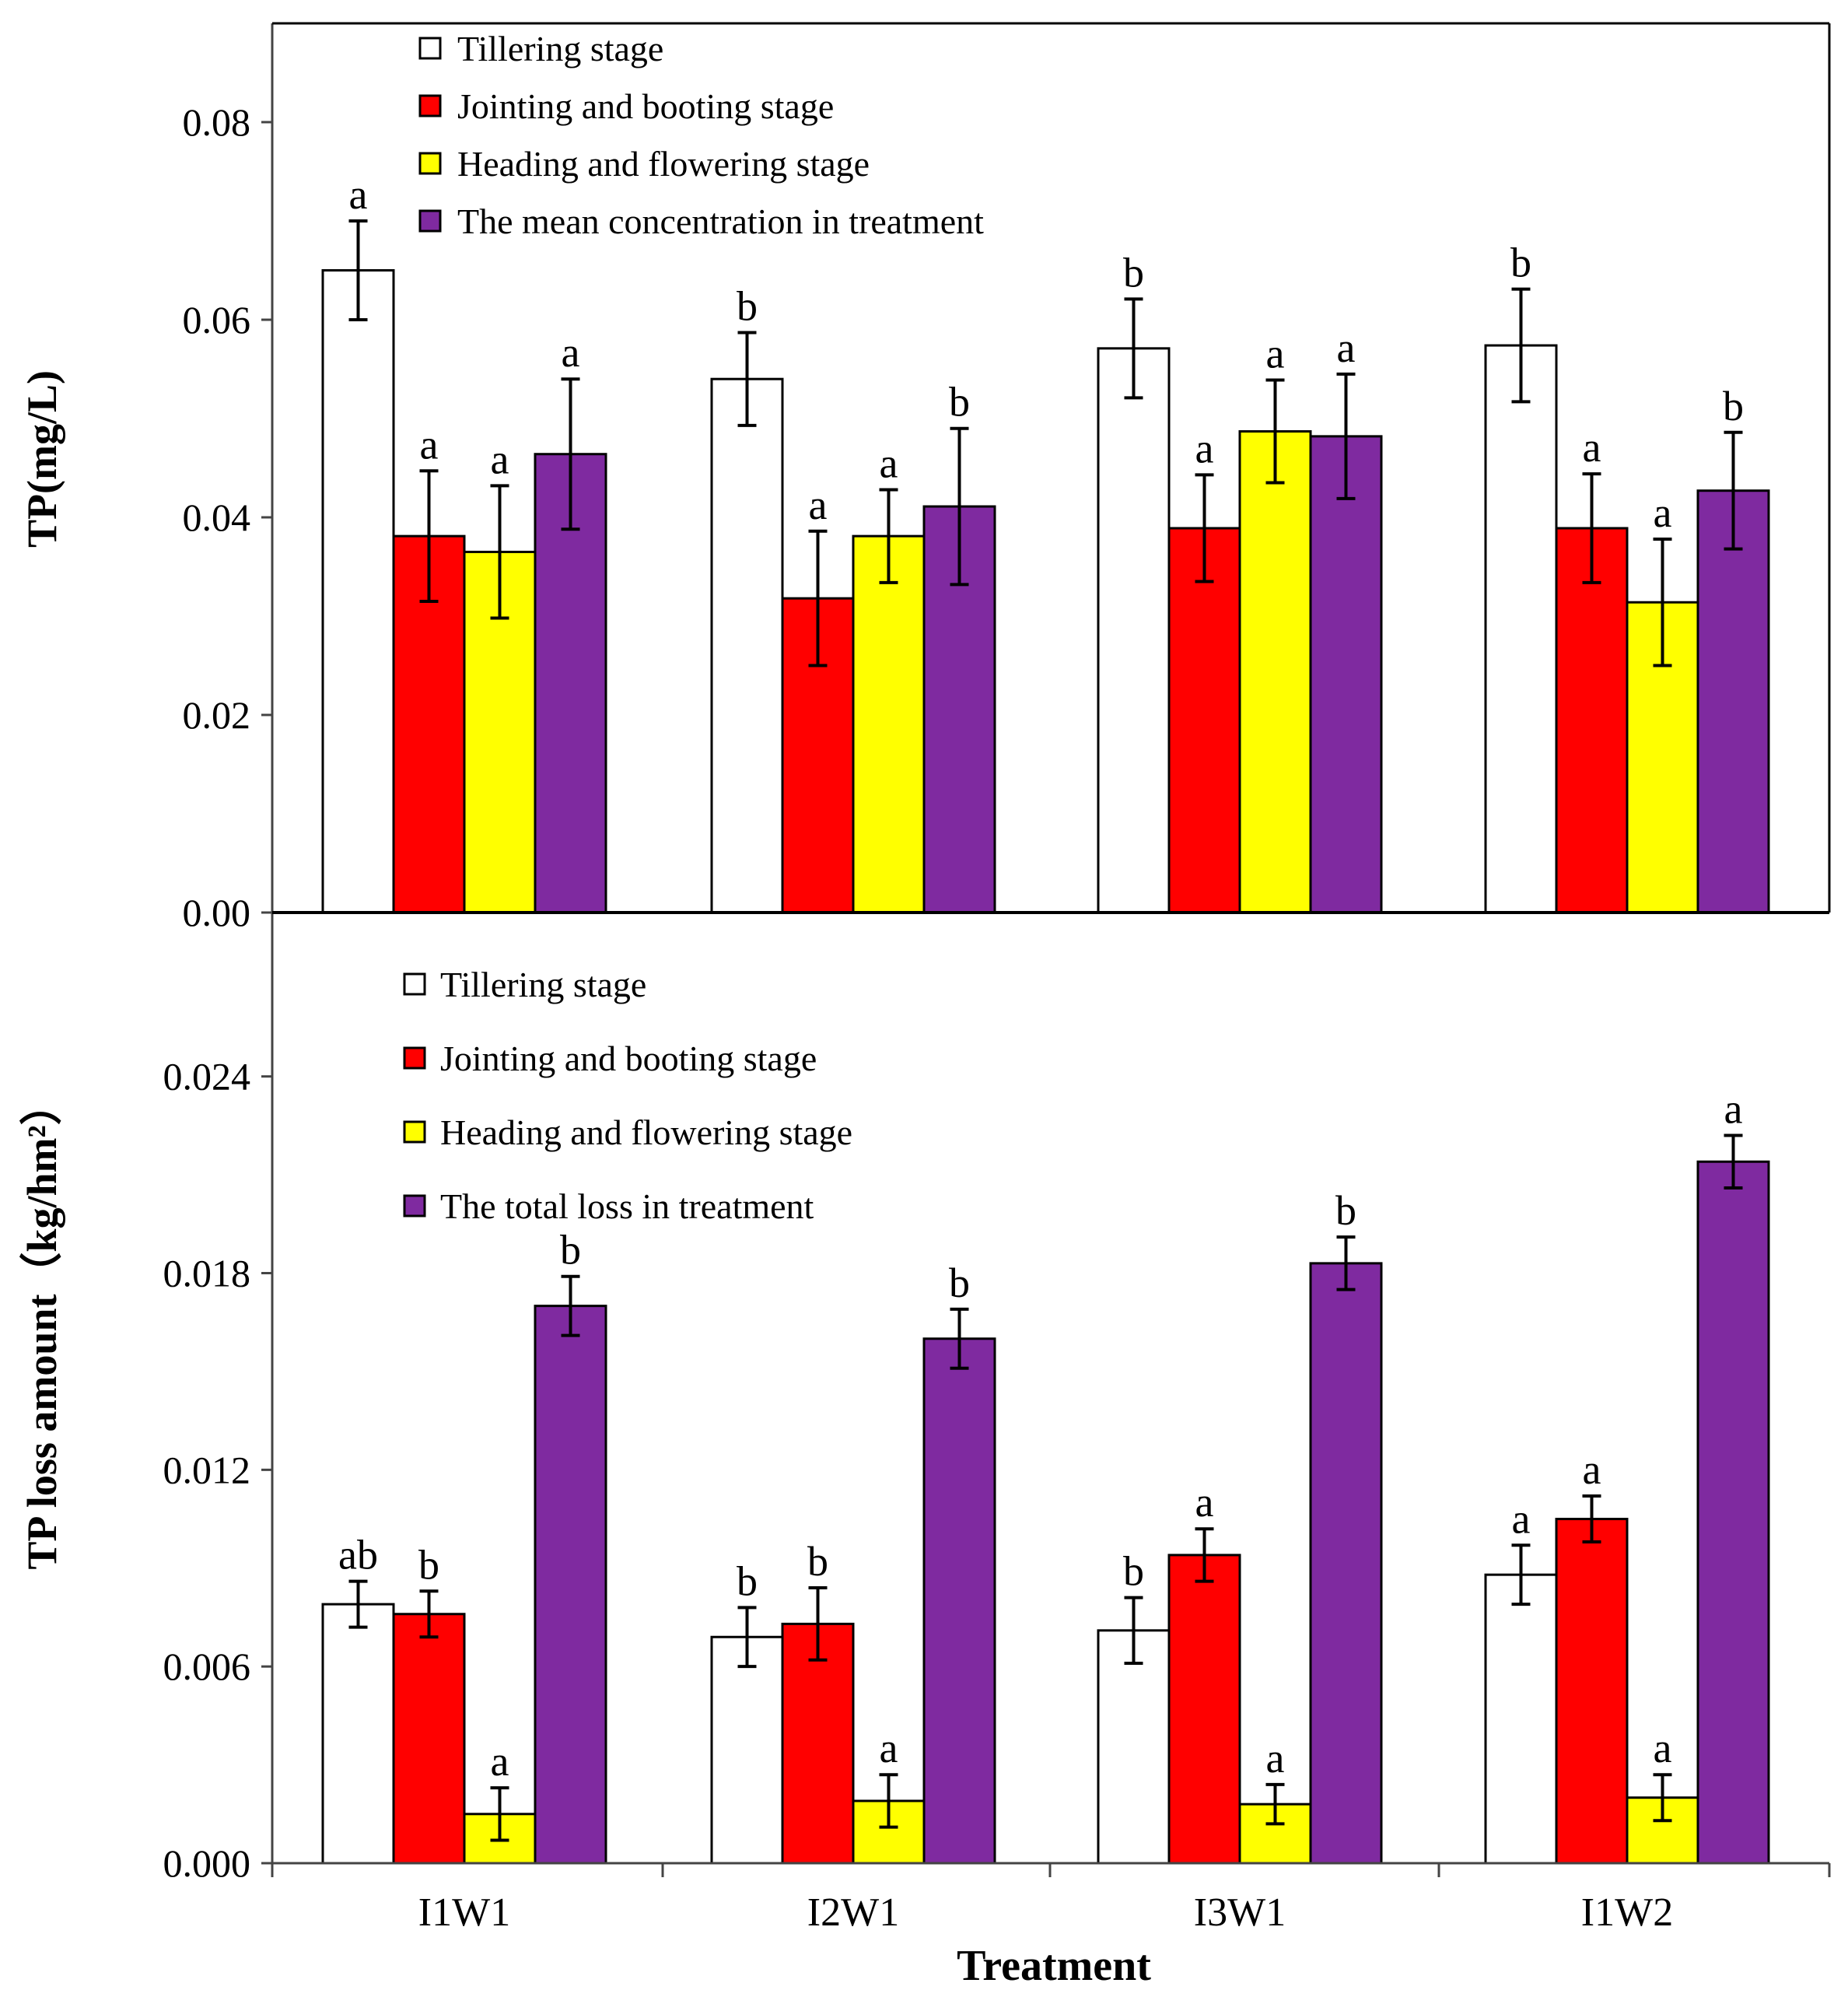 This screenshot has width=1848, height=2004. I want to click on y-tick-label: 0.04, so click(217, 517).